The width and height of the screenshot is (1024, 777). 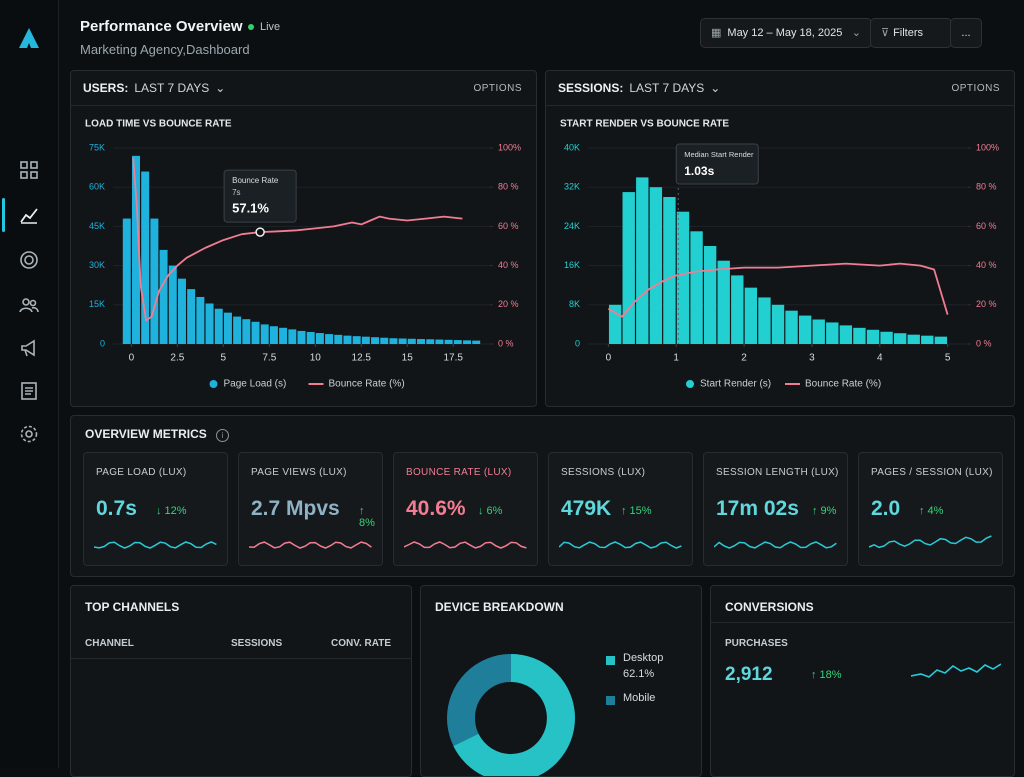 What do you see at coordinates (436, 508) in the screenshot?
I see `metric-value: 40.6%` at bounding box center [436, 508].